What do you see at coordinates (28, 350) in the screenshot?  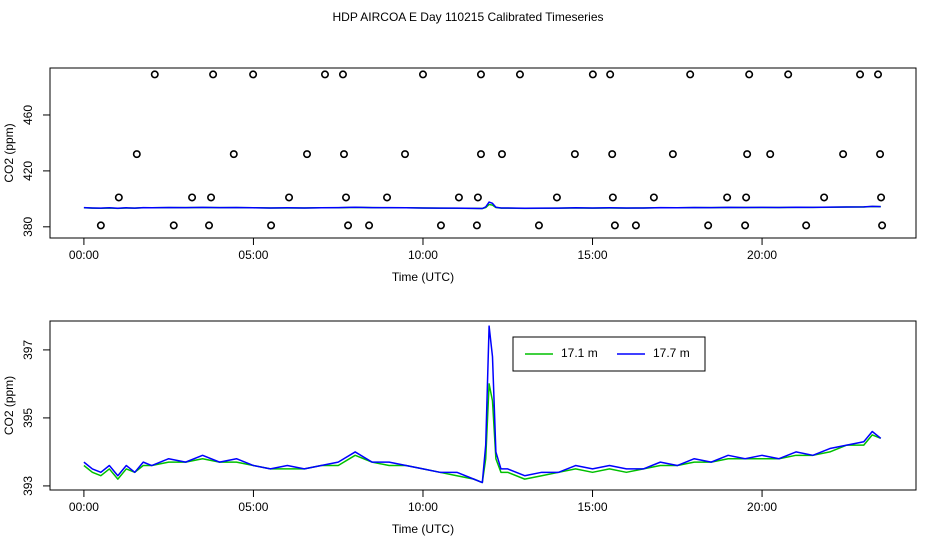 I see `y-tick-label: 397` at bounding box center [28, 350].